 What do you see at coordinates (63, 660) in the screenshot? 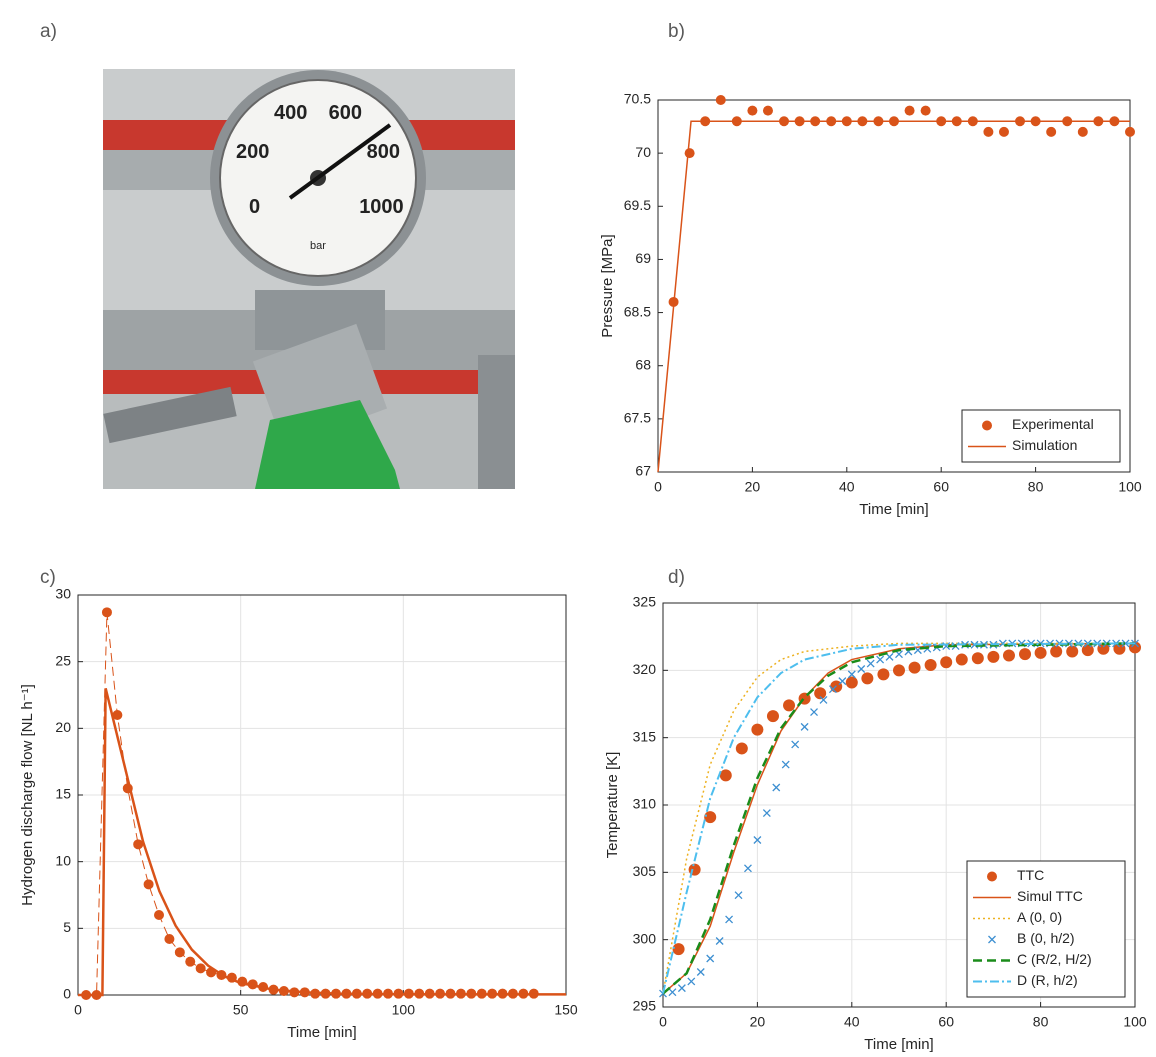
I see `y-tick-label: 25` at bounding box center [63, 660].